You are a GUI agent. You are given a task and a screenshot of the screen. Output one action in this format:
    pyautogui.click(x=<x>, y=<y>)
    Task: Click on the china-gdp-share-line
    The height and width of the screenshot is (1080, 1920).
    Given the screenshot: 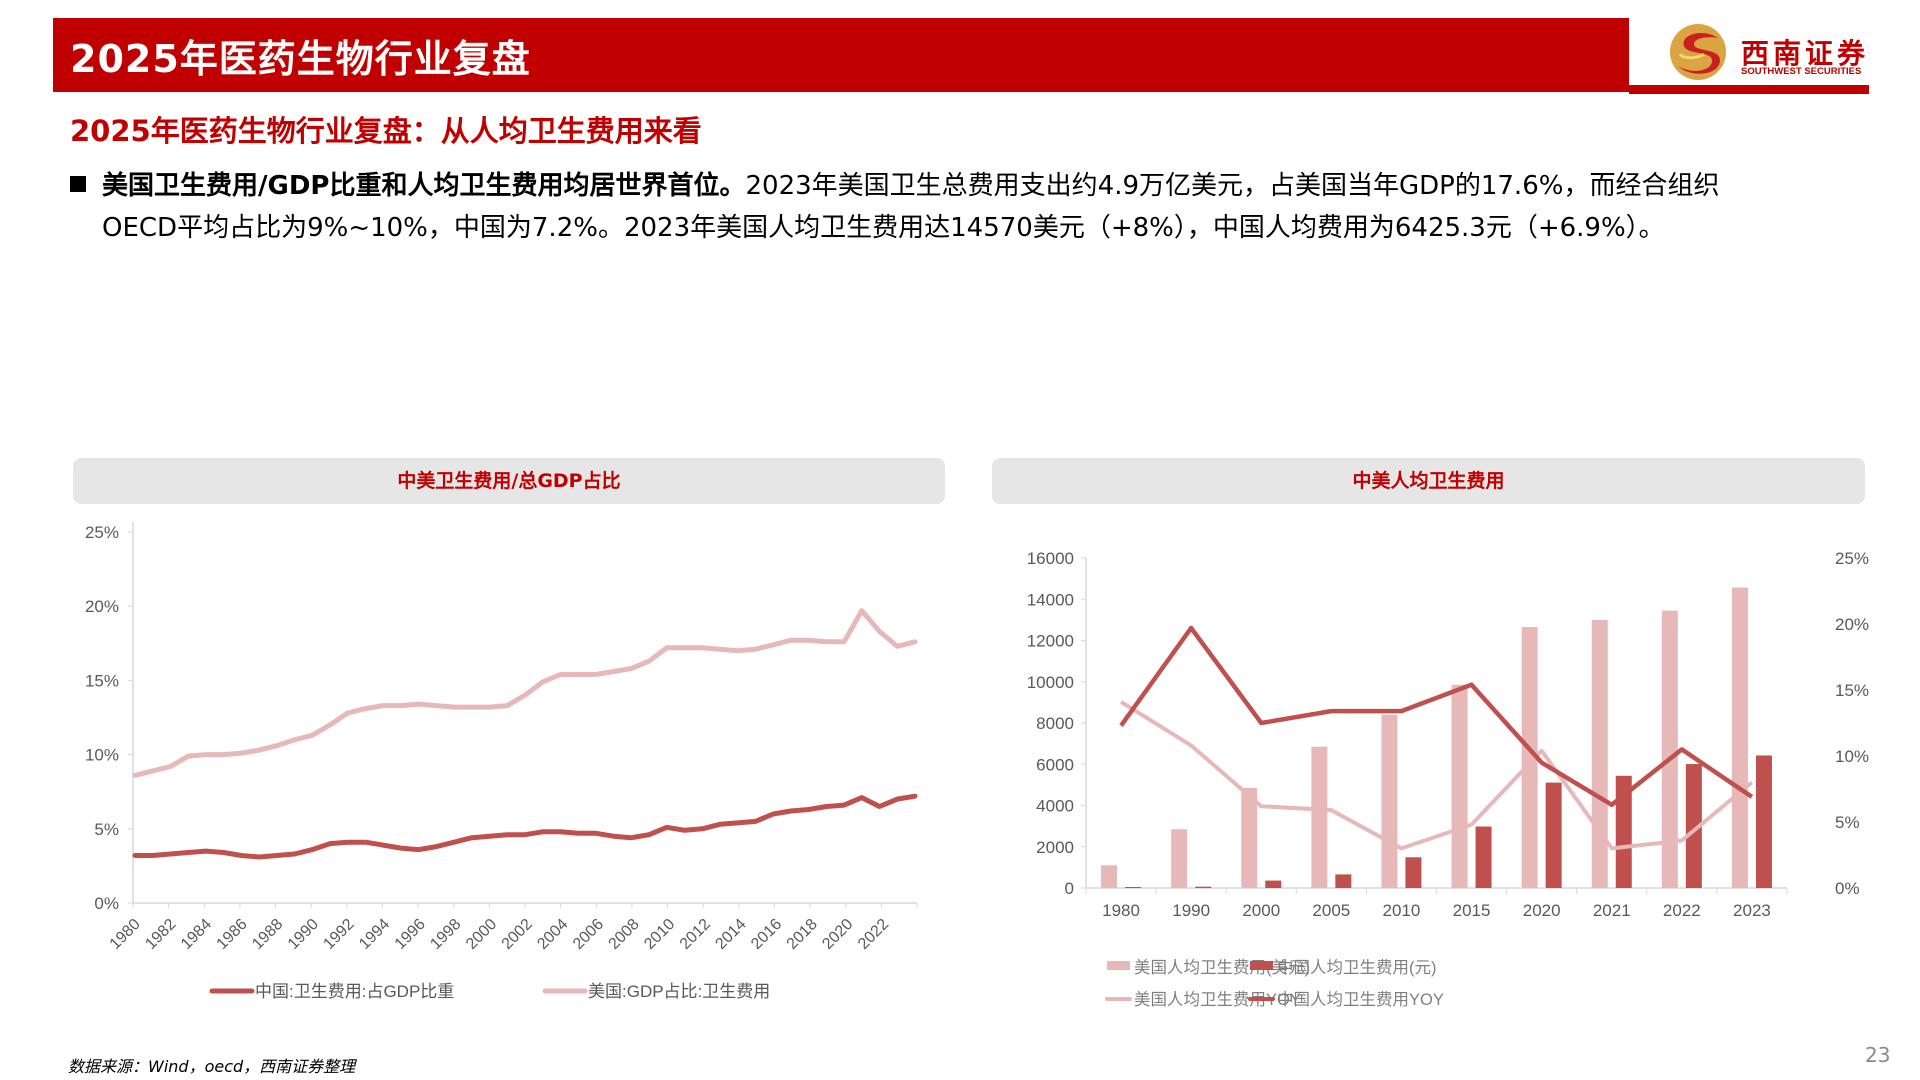 What is the action you would take?
    pyautogui.click(x=525, y=826)
    